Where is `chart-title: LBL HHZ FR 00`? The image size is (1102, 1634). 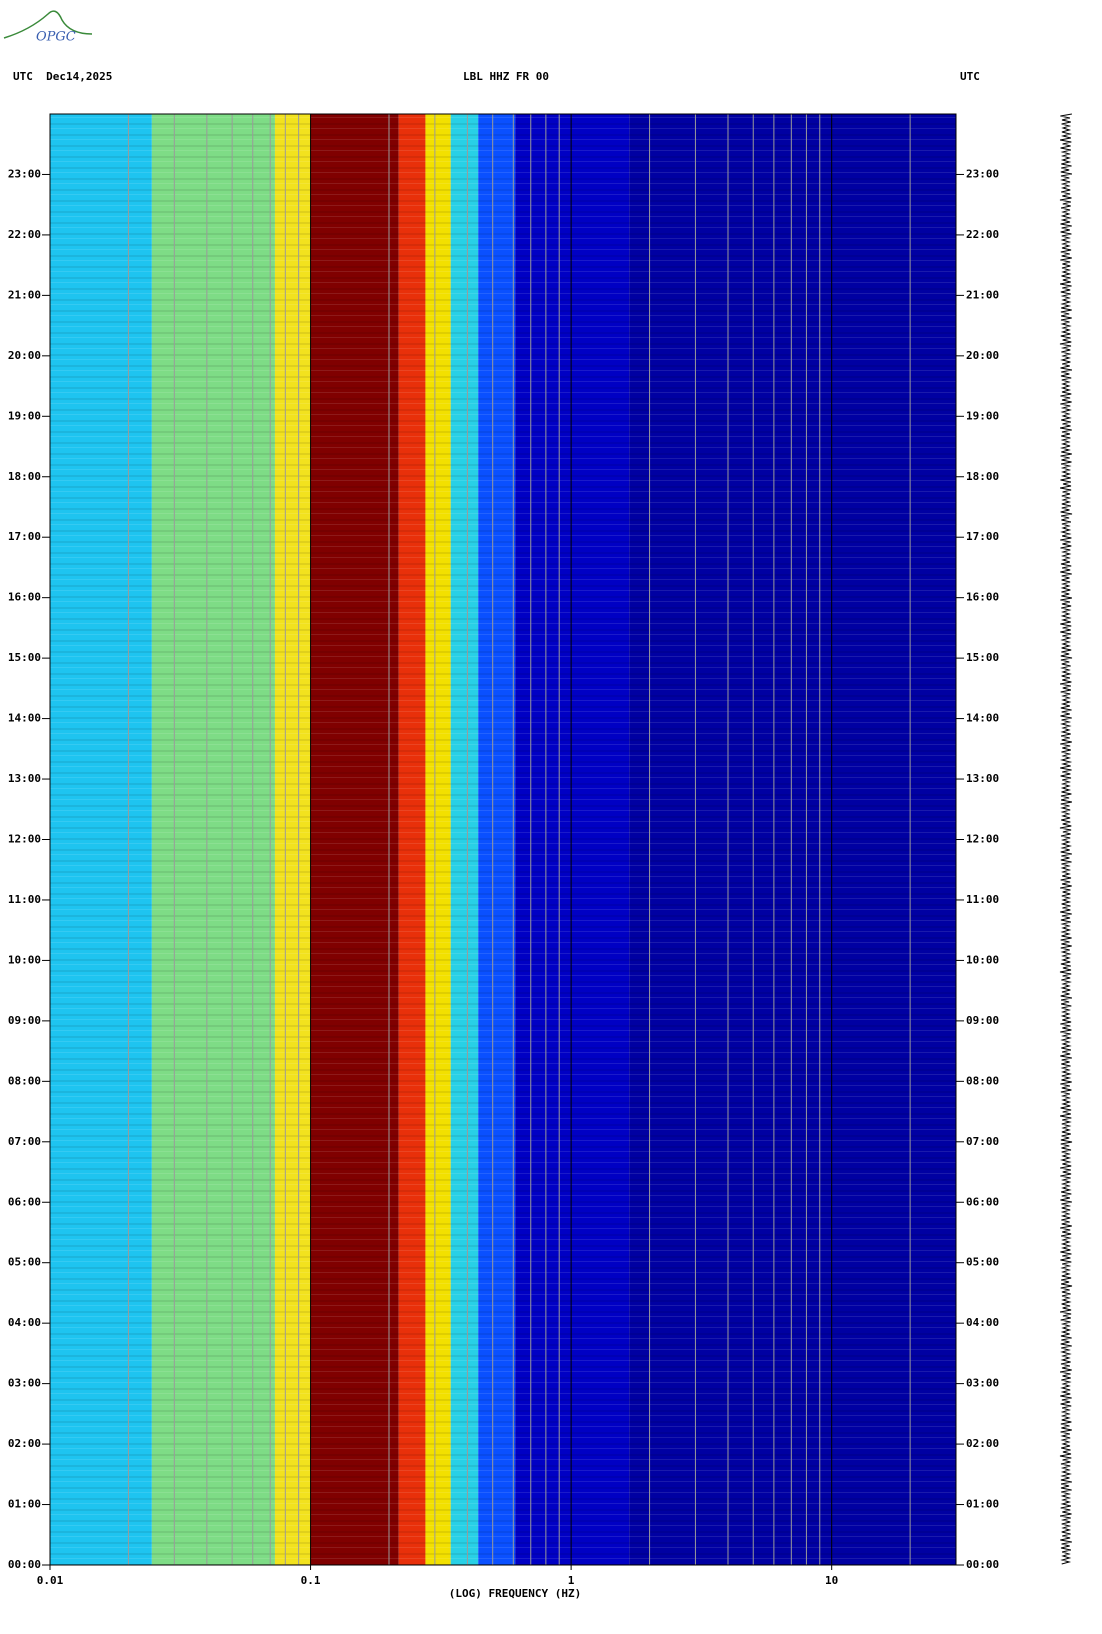
chart-title: LBL HHZ FR 00 is located at coordinates (506, 76).